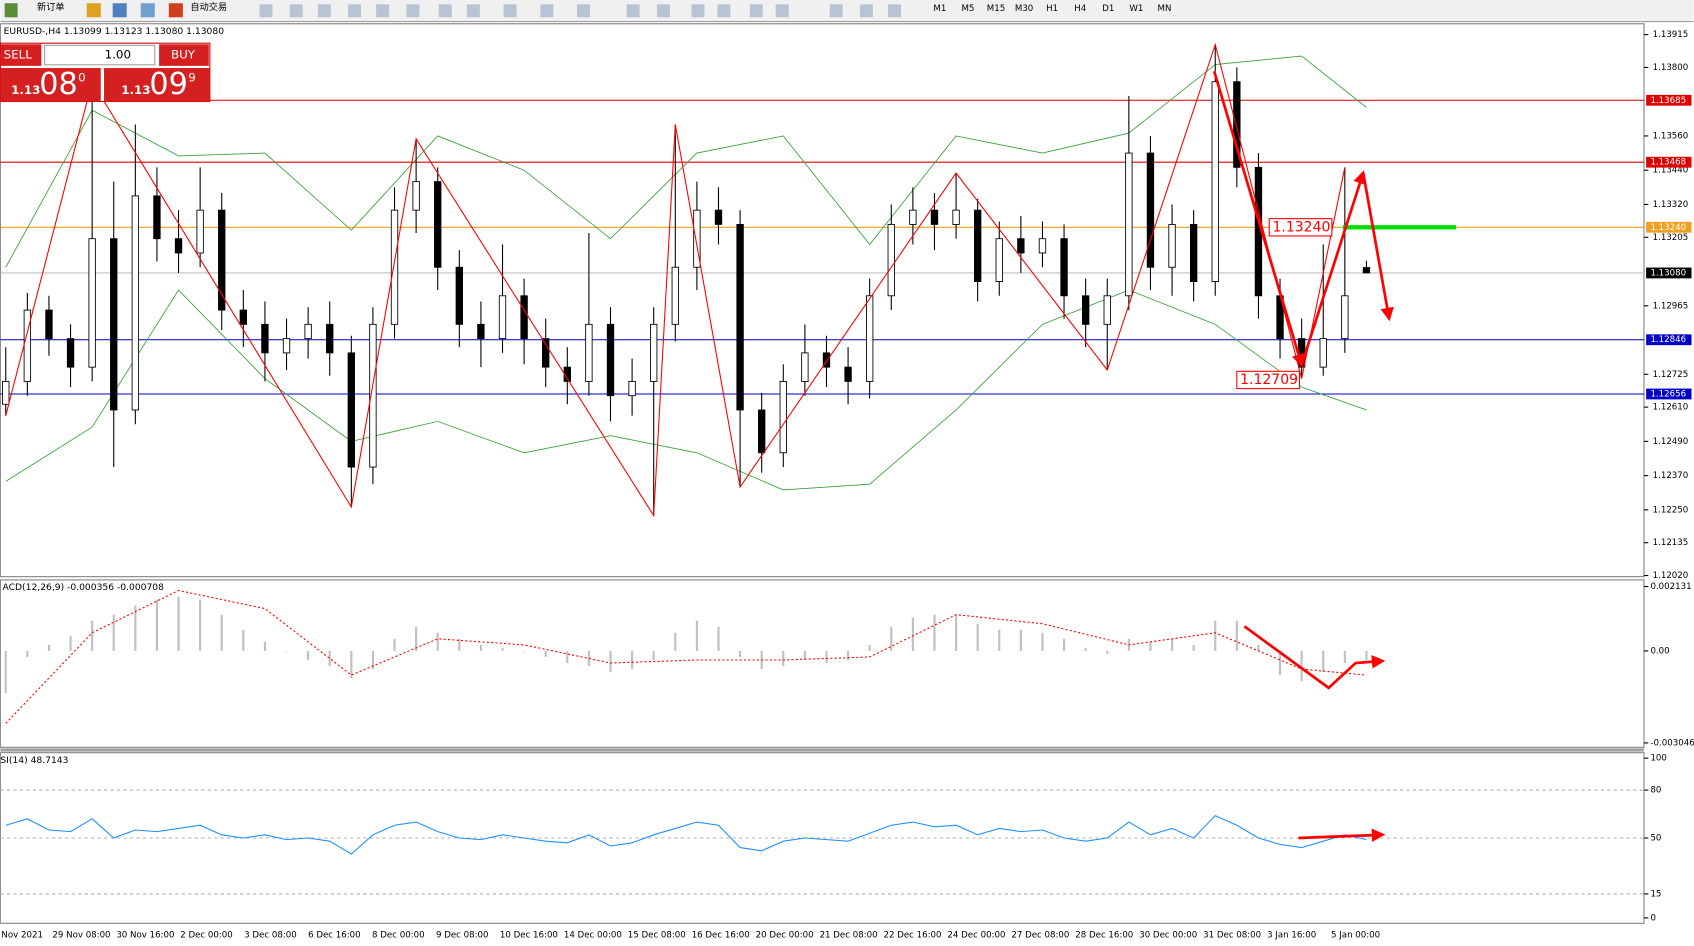  What do you see at coordinates (82, 77) in the screenshot?
I see `bid-small: 0` at bounding box center [82, 77].